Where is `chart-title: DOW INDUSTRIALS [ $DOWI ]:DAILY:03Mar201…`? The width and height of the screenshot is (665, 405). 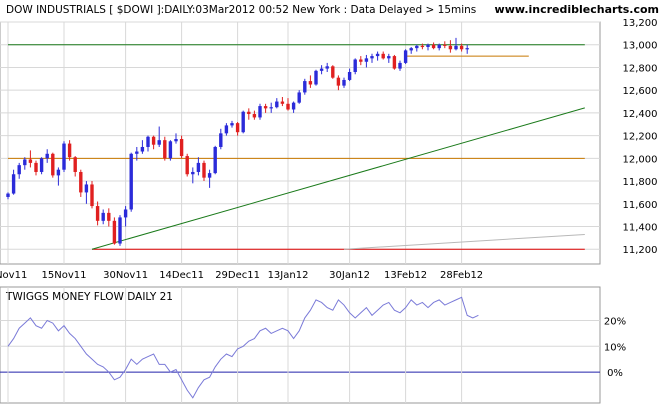 chart-title: DOW INDUSTRIALS [ $DOWI ]:DAILY:03Mar201… is located at coordinates (241, 10).